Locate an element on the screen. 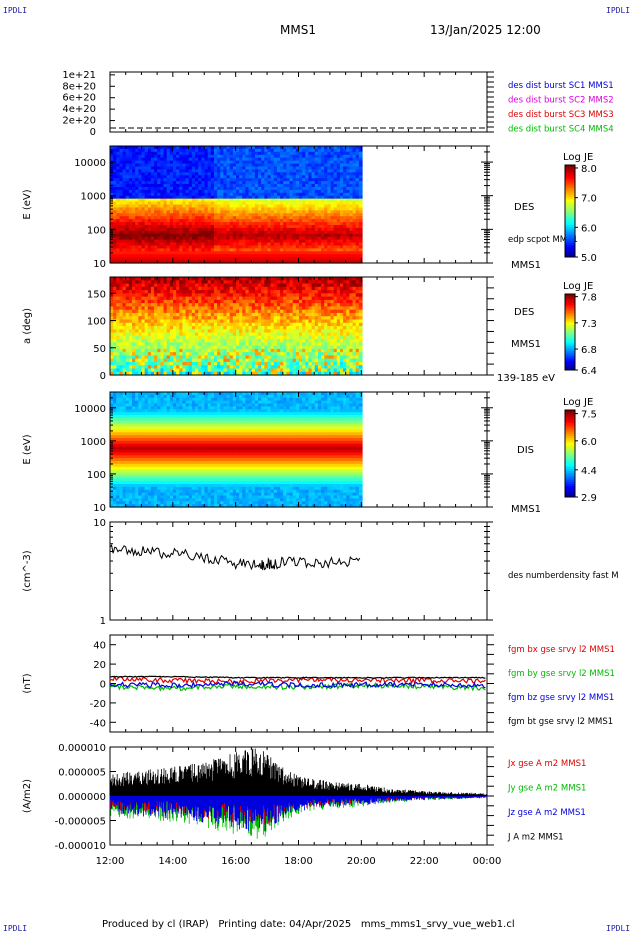  colorbar-cell is located at coordinates (570, 238).